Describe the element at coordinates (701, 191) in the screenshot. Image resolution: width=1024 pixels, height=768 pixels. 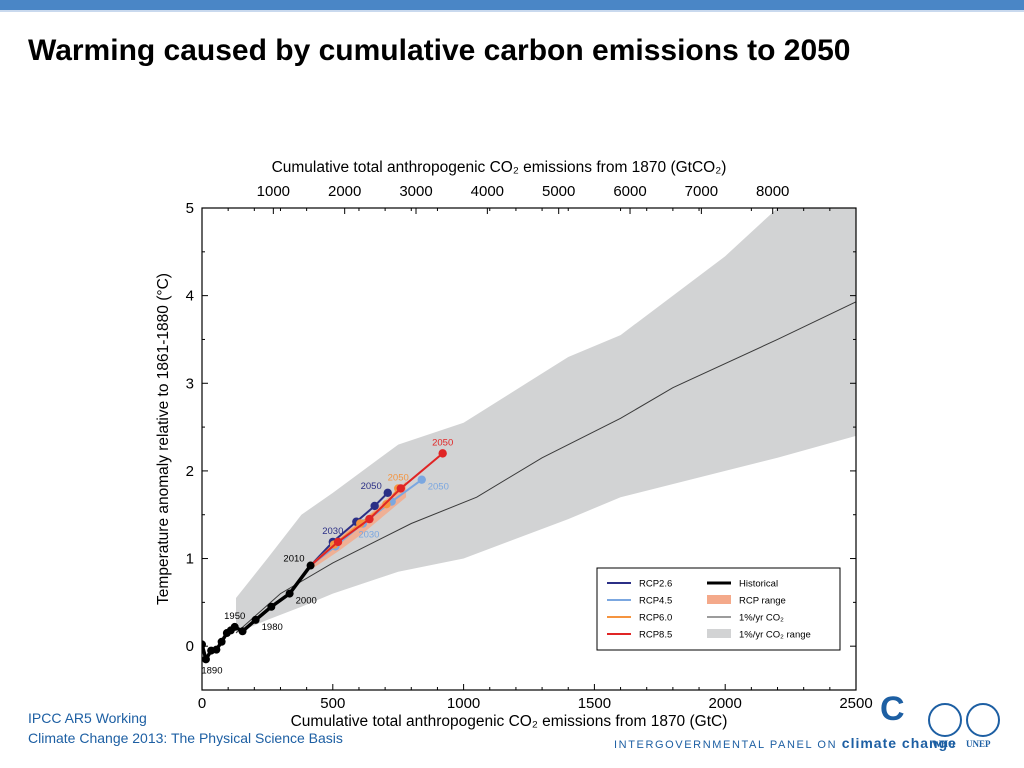
I see `top-tick-label: 7000` at that location.